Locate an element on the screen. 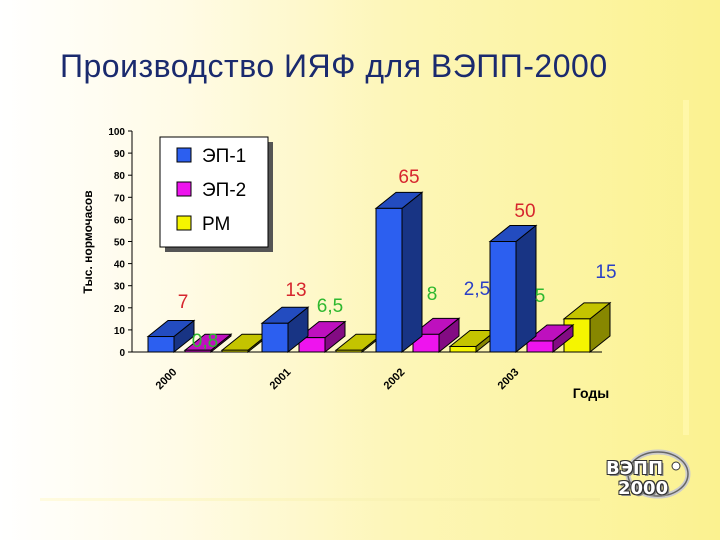  data-label: 6,5 is located at coordinates (330, 306).